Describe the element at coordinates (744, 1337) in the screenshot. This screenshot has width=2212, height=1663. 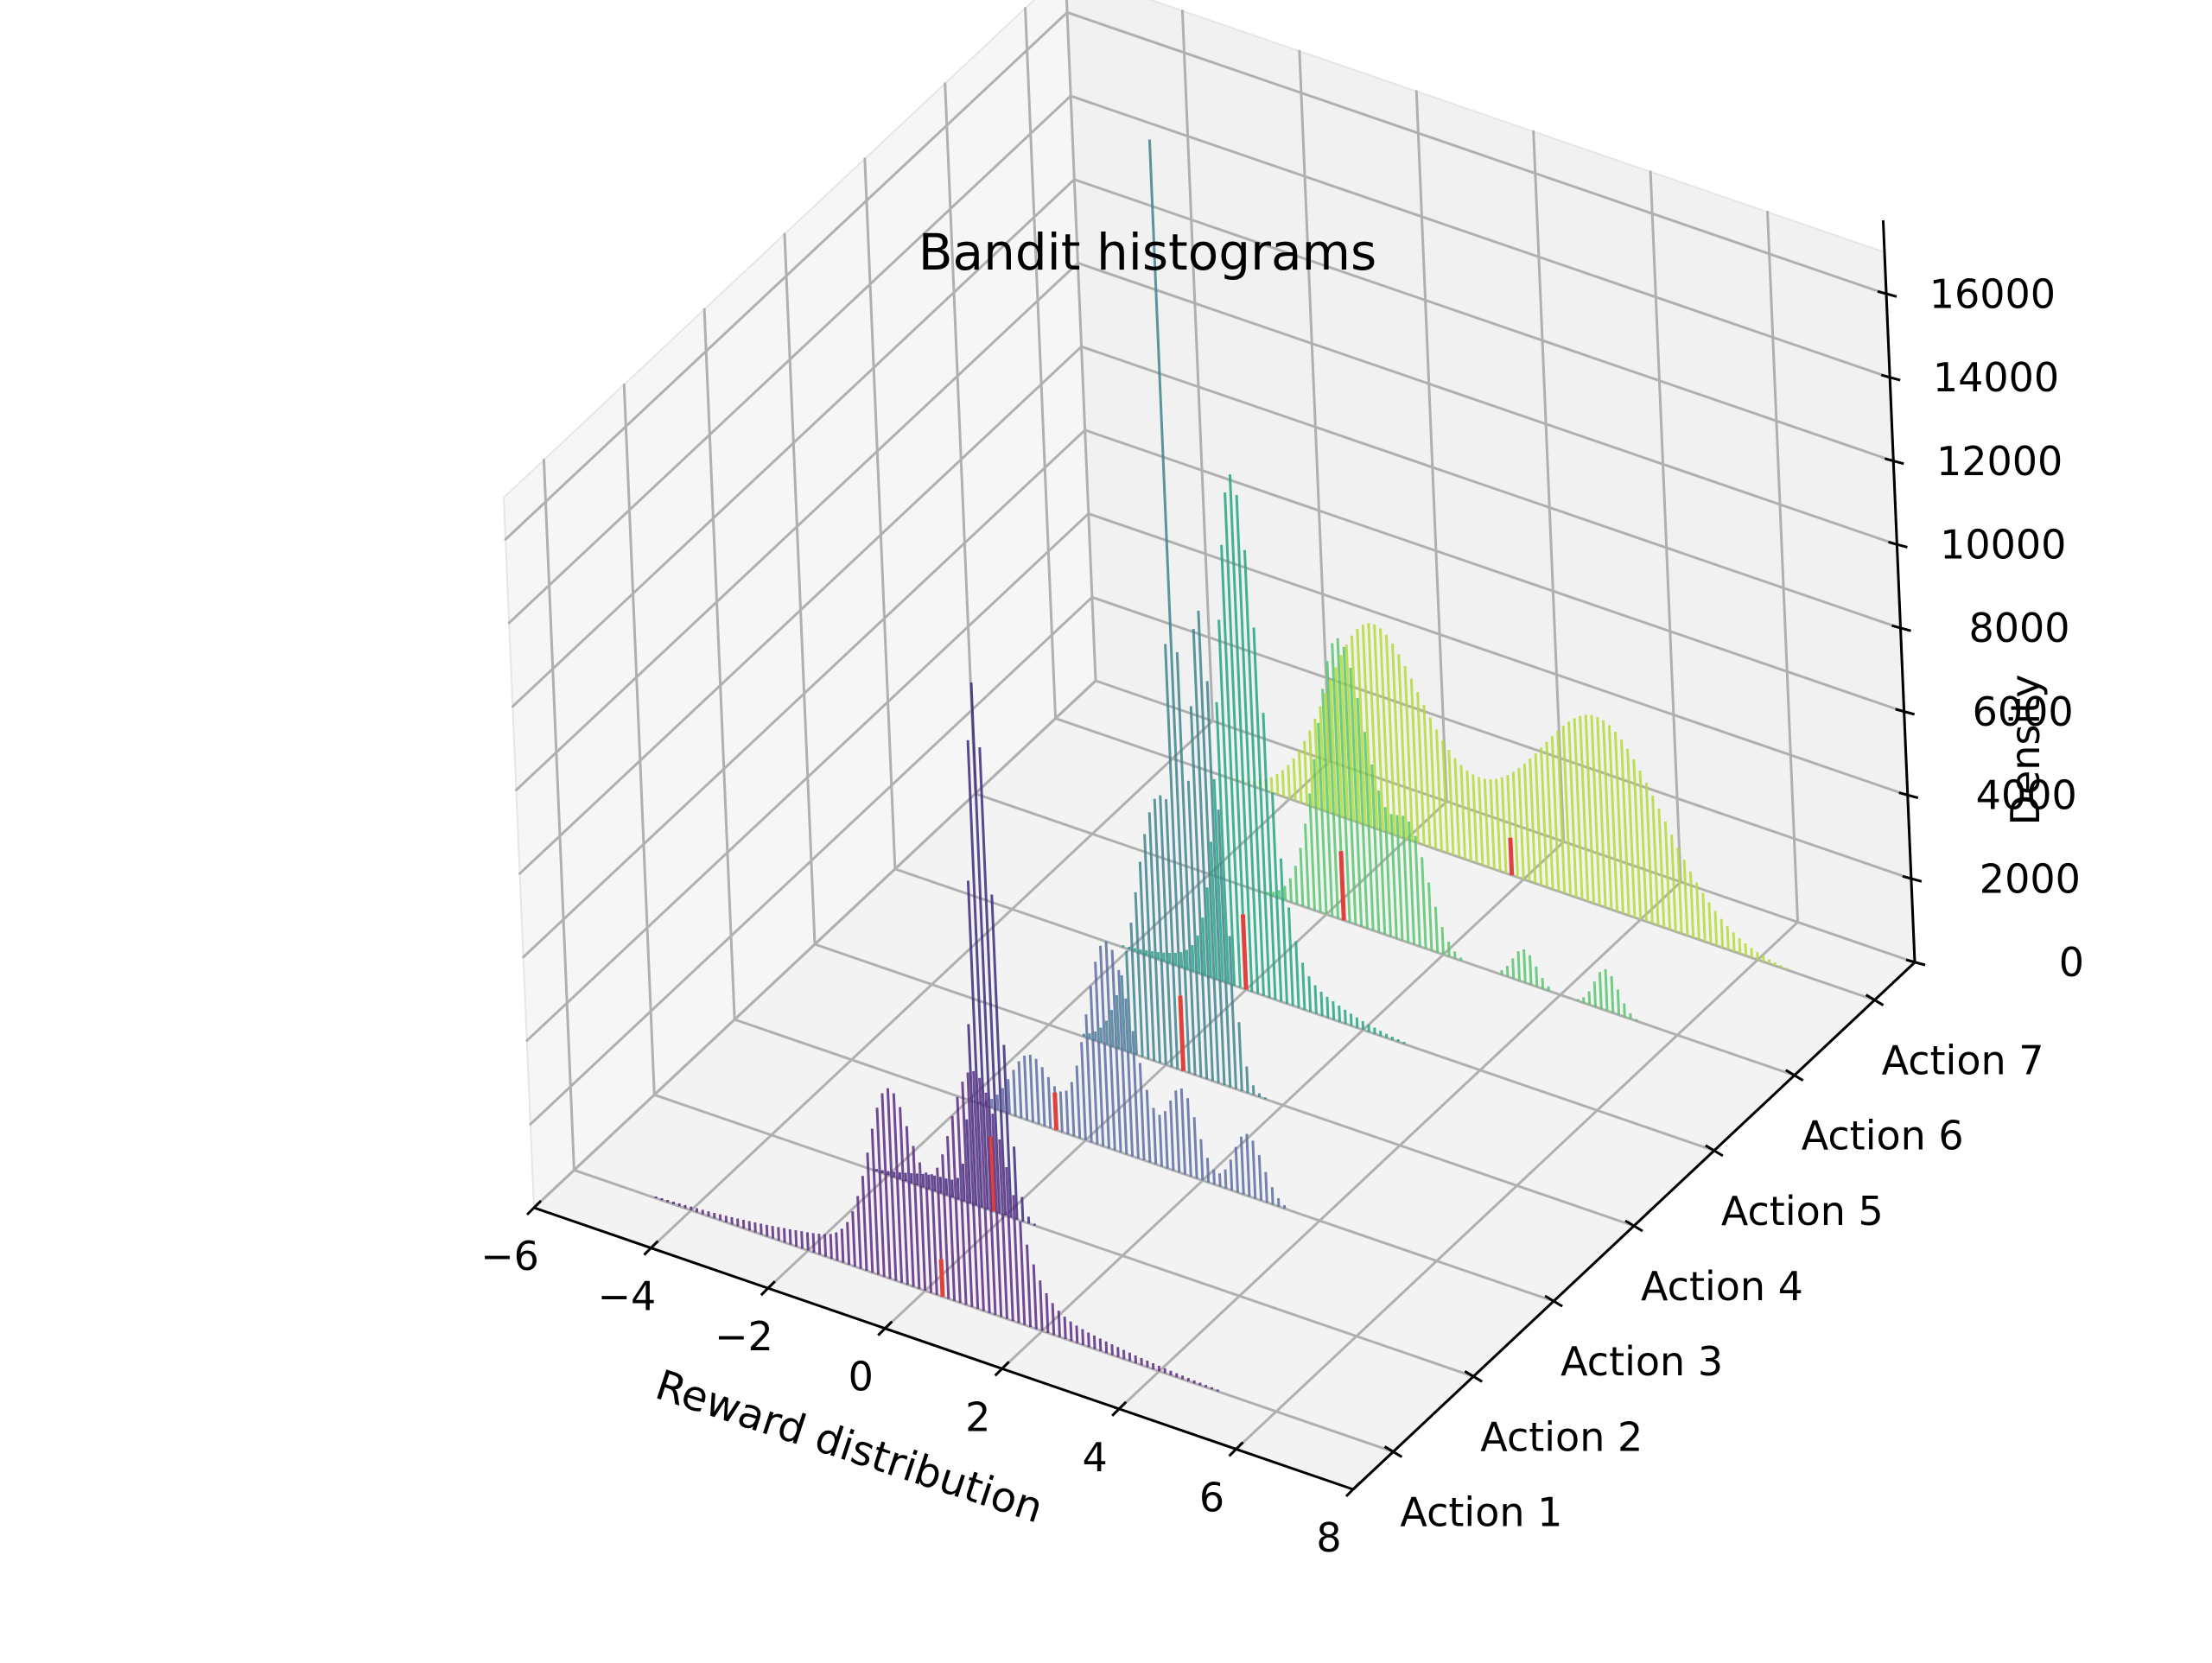
I see `x-tick-label: −2` at that location.